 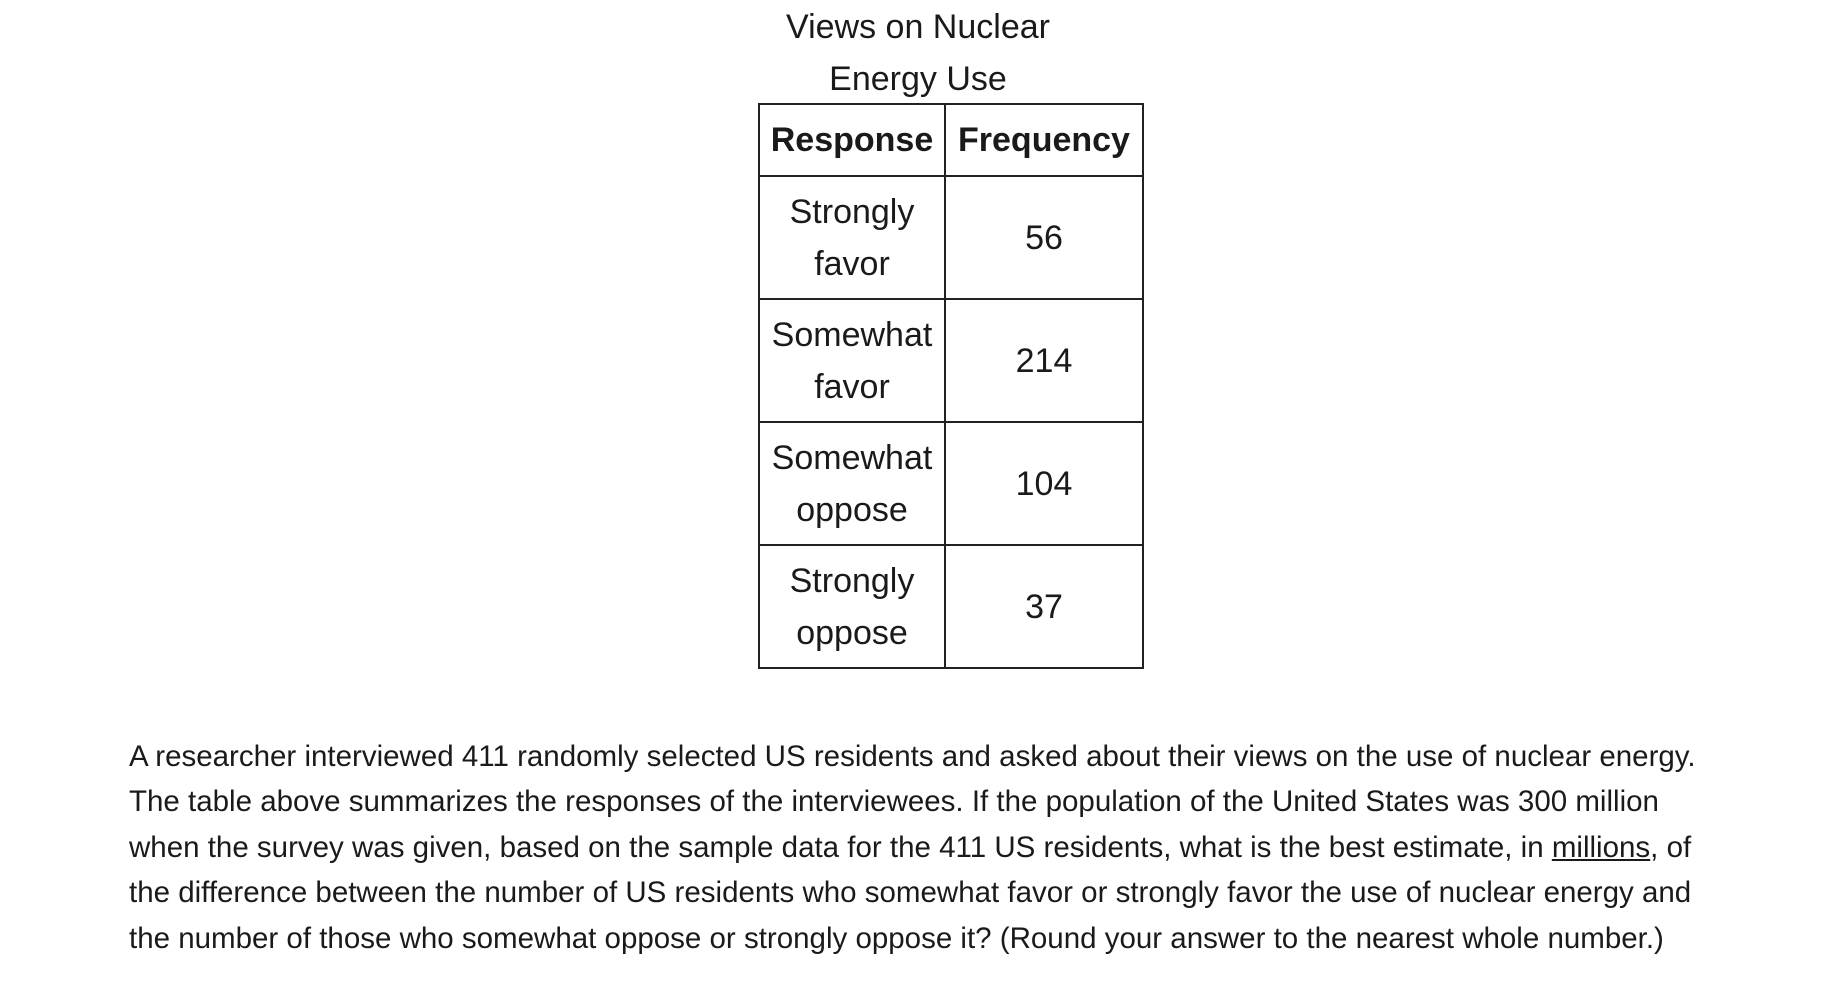 What do you see at coordinates (918, 27) in the screenshot?
I see `table-caption-line: Views on Nuclear` at bounding box center [918, 27].